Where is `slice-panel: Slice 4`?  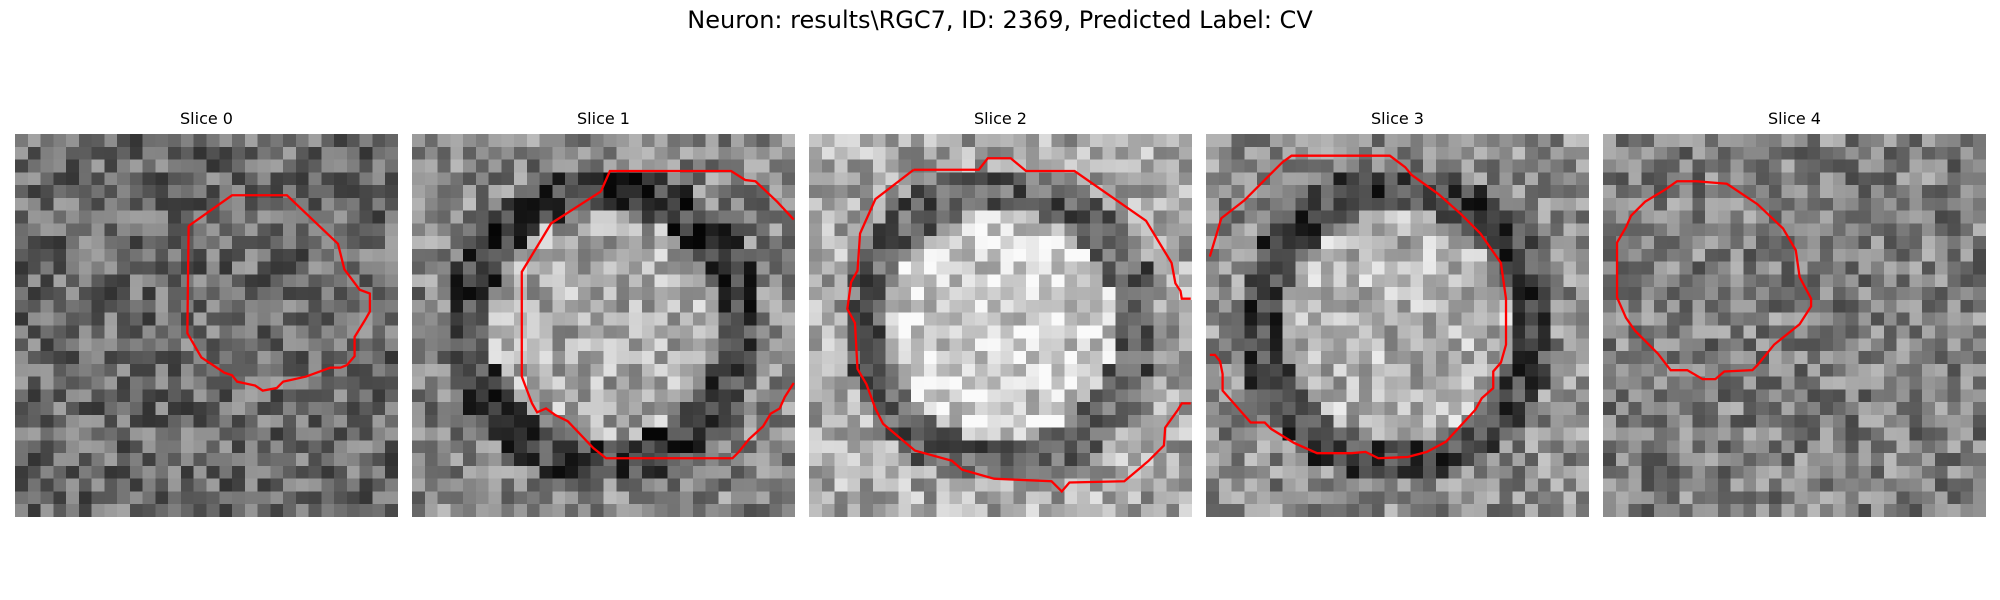
slice-panel: Slice 4 is located at coordinates (1794, 312).